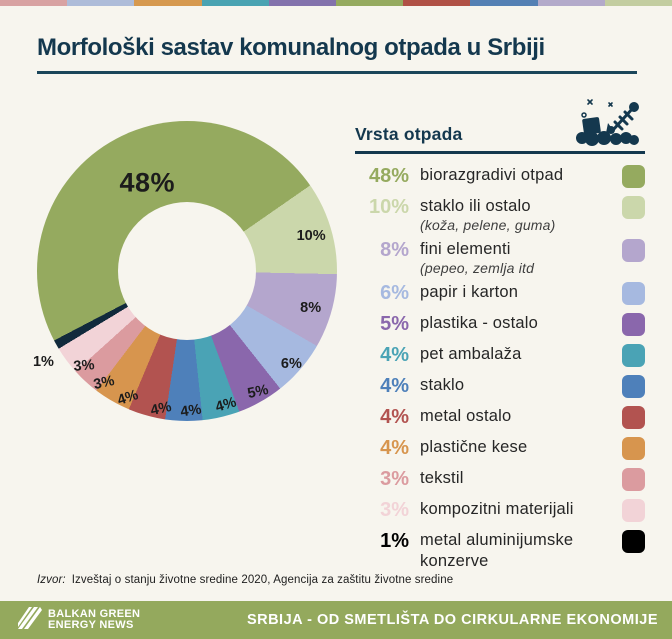 The image size is (672, 639). Describe the element at coordinates (497, 550) in the screenshot. I see `legend-item-label: metal aluminijumske konzerve` at that location.